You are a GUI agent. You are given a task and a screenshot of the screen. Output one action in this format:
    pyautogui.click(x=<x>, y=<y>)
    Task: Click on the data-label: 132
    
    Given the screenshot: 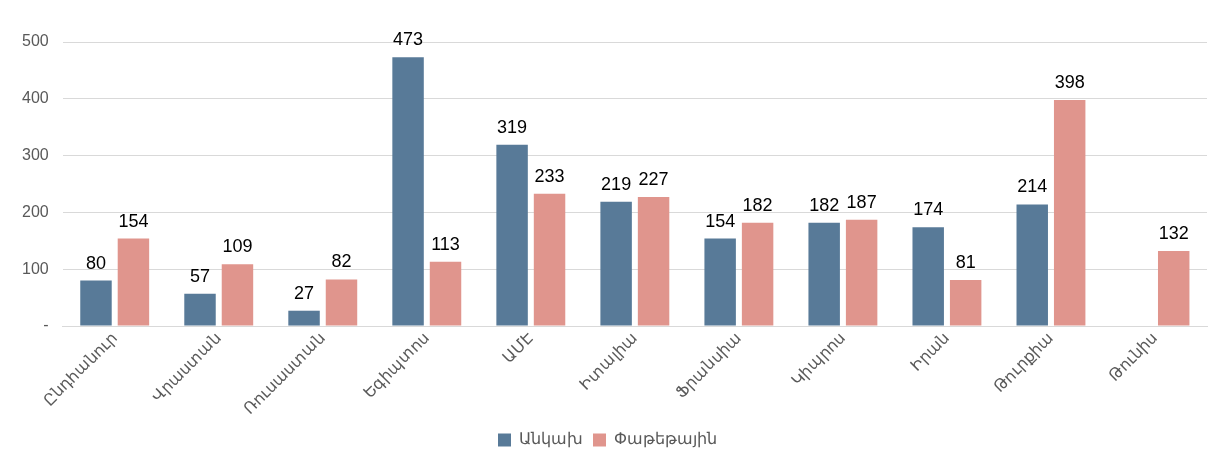 What is the action you would take?
    pyautogui.click(x=1173, y=233)
    